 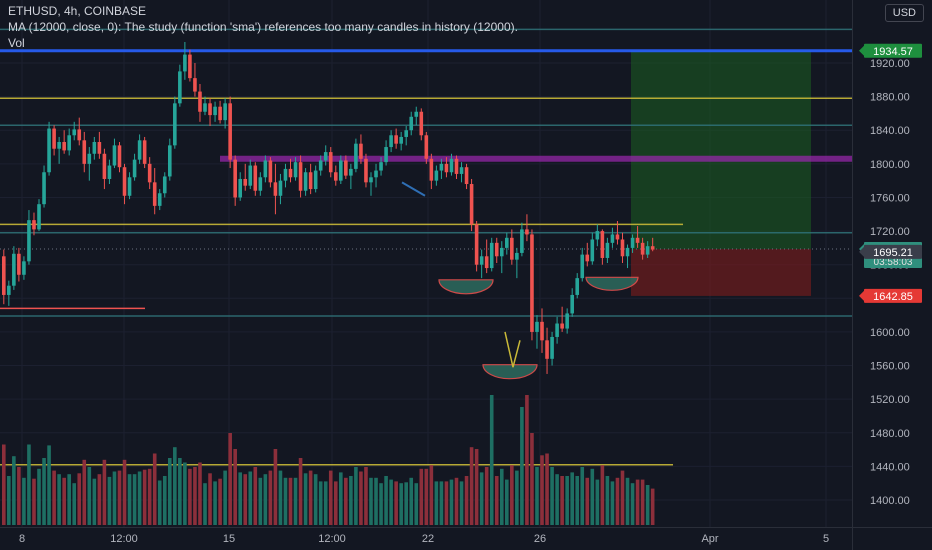 What do you see at coordinates (16, 43) in the screenshot?
I see `volume-study-label: Vol` at bounding box center [16, 43].